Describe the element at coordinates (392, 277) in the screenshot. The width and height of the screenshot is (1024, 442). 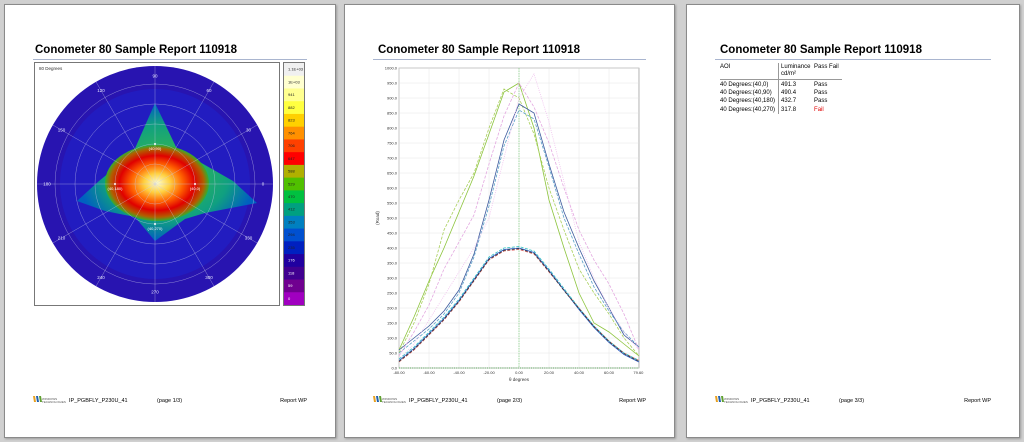
I see `y-tick-label: 300.0` at that location.